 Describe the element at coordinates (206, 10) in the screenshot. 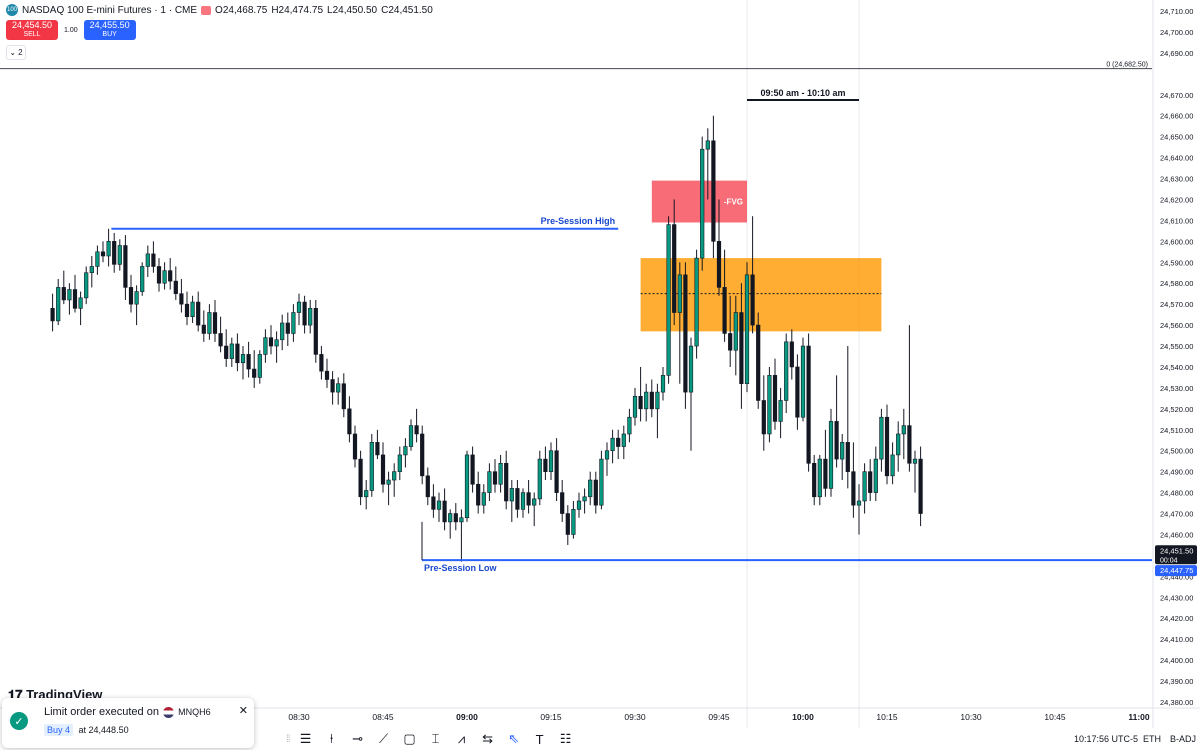

I see `market-status-icon` at that location.